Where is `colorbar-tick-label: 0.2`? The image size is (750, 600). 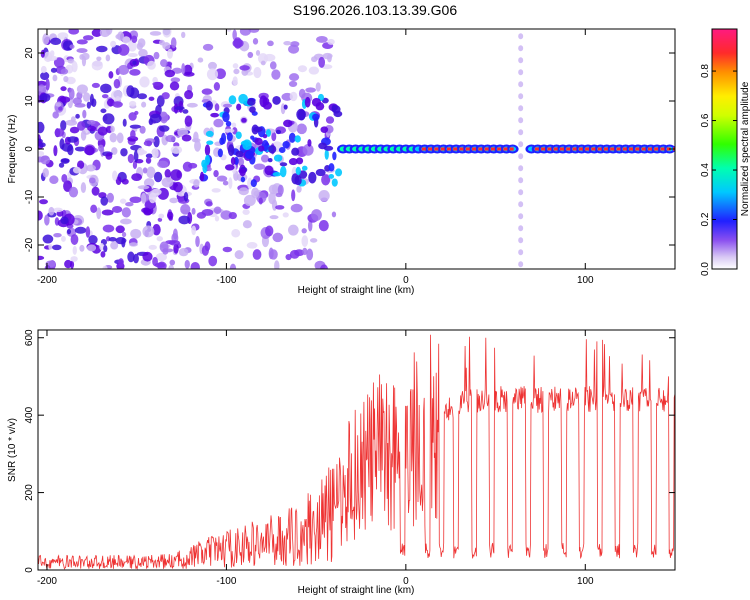
colorbar-tick-label: 0.2 is located at coordinates (705, 219).